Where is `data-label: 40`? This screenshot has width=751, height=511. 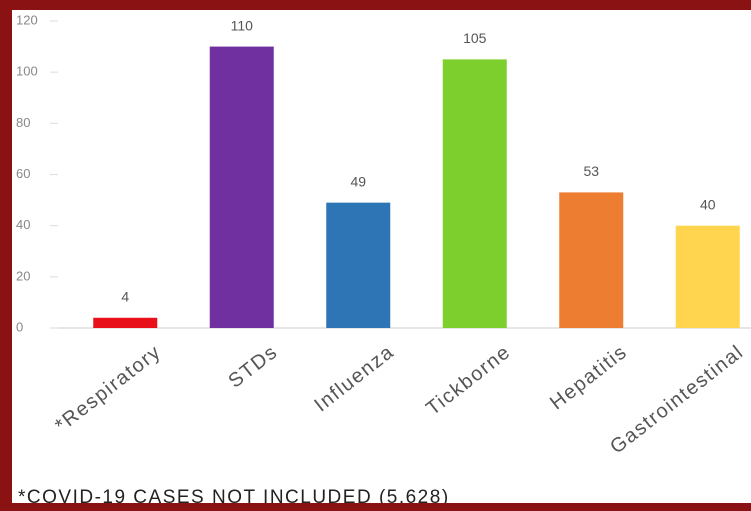 data-label: 40 is located at coordinates (708, 204).